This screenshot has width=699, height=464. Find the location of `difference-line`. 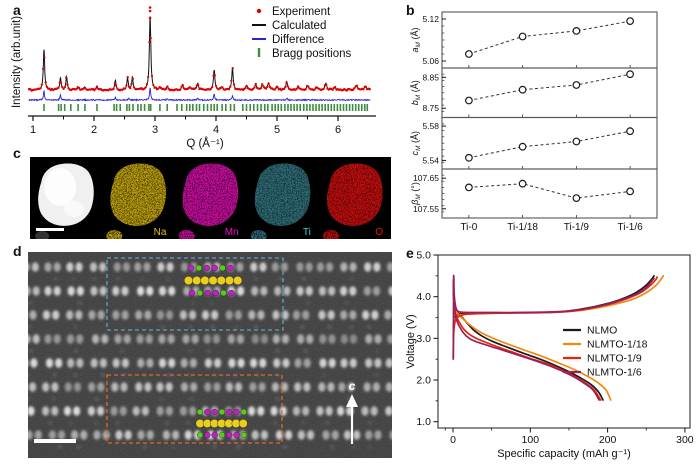

difference-line is located at coordinates (199, 94).